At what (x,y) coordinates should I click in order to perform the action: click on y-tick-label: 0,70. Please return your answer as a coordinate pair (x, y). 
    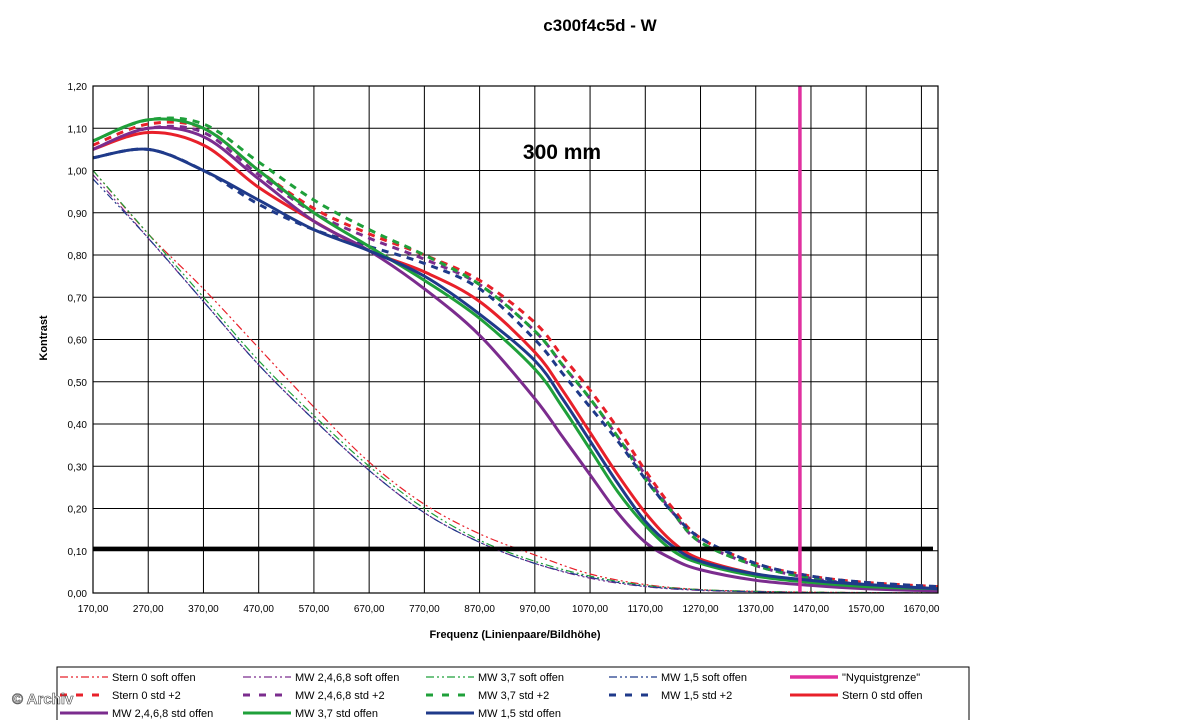
    Looking at the image, I should click on (78, 298).